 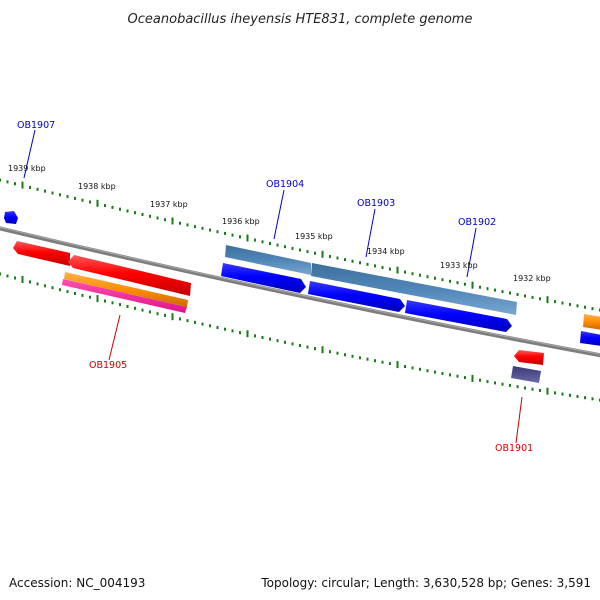 I want to click on tick-label: 1934 kbp, so click(x=386, y=251).